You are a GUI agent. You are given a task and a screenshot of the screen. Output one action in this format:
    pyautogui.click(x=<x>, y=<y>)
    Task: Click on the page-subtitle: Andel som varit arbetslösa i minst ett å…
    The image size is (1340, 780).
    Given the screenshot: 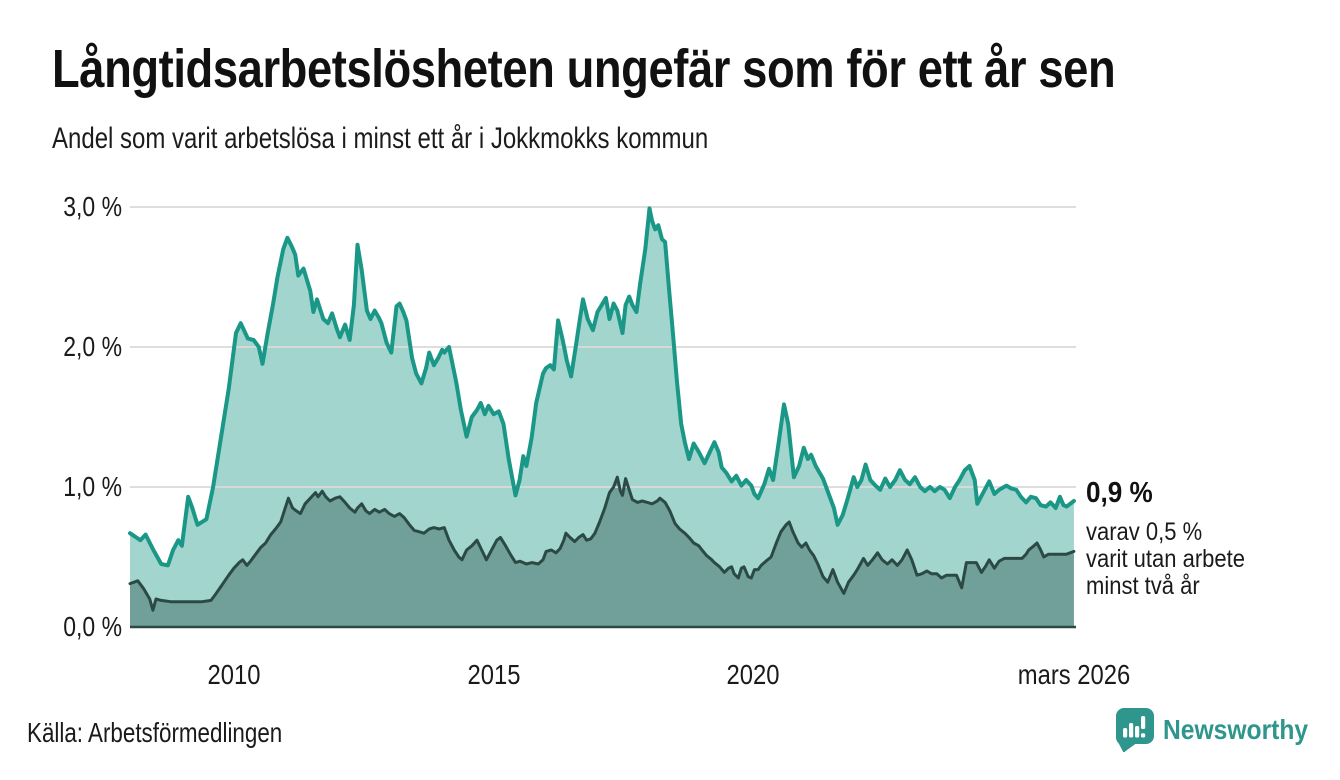 What is the action you would take?
    pyautogui.click(x=380, y=138)
    